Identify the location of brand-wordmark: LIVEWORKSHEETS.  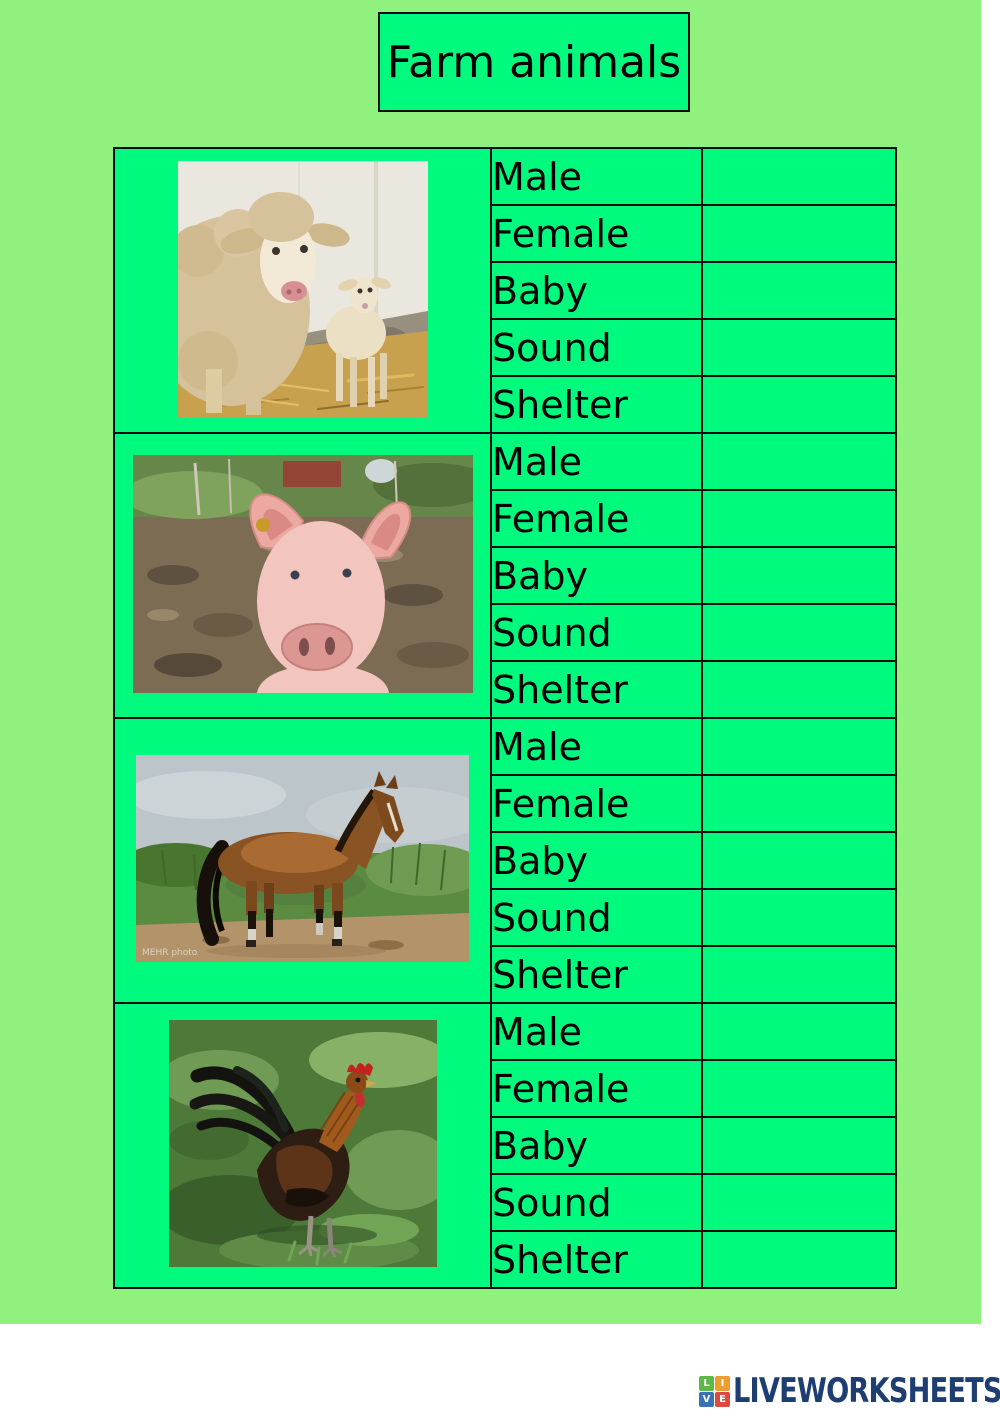
(866, 1391).